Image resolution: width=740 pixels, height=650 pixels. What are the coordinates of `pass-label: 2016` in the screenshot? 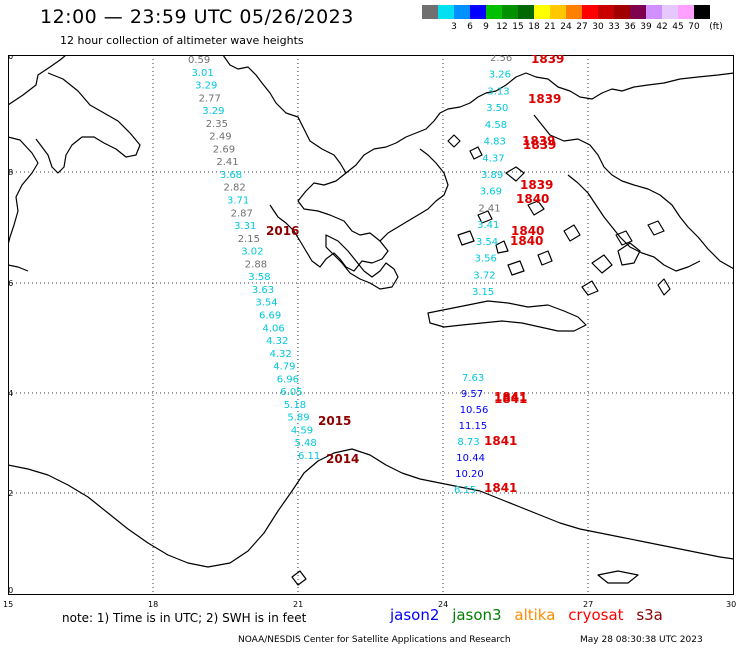 It's located at (282, 231).